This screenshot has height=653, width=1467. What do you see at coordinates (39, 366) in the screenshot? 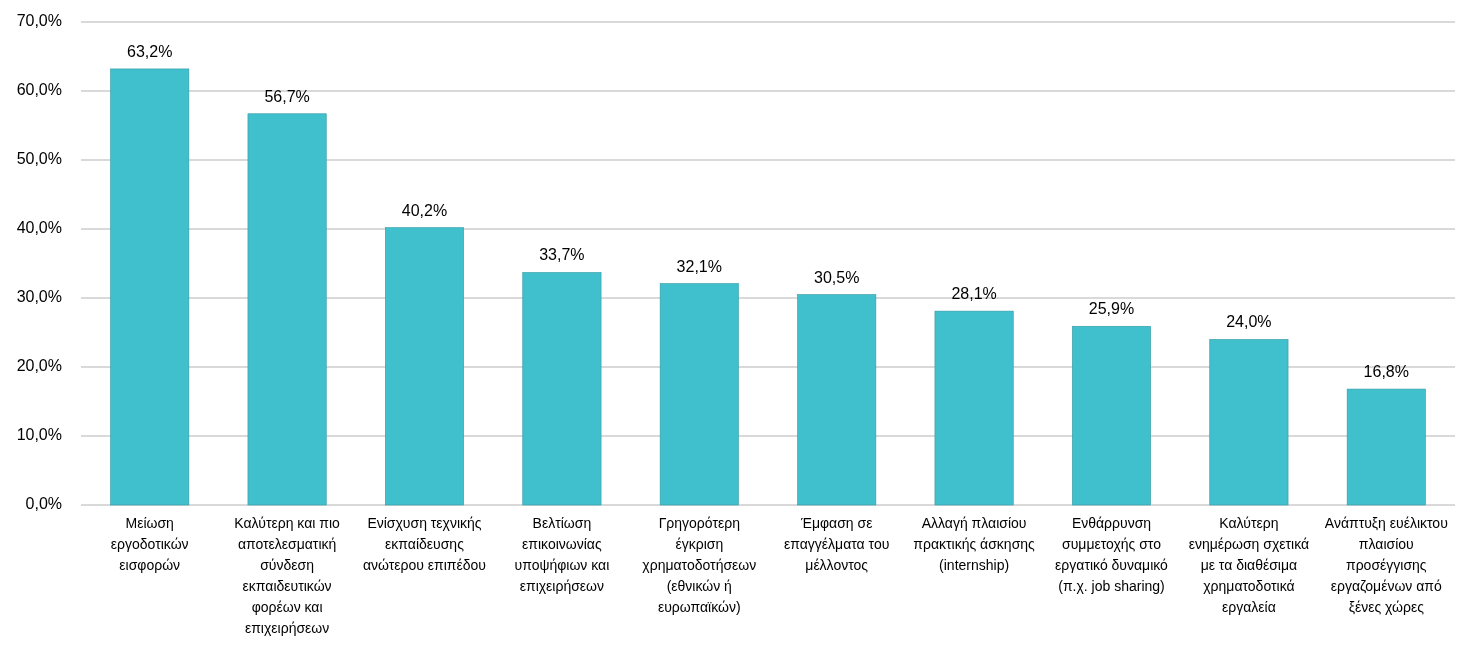
I see `y-tick-label: 20,0%` at bounding box center [39, 366].